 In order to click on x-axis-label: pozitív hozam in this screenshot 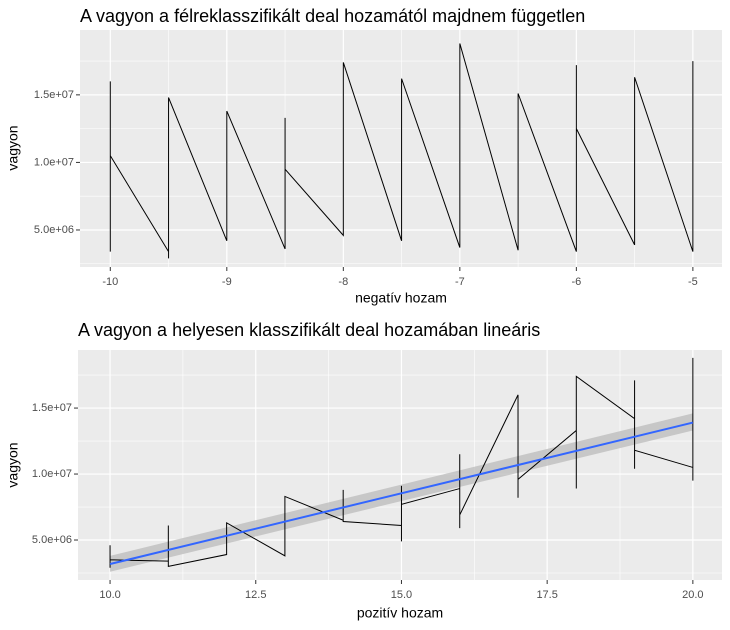, I will do `click(400, 613)`.